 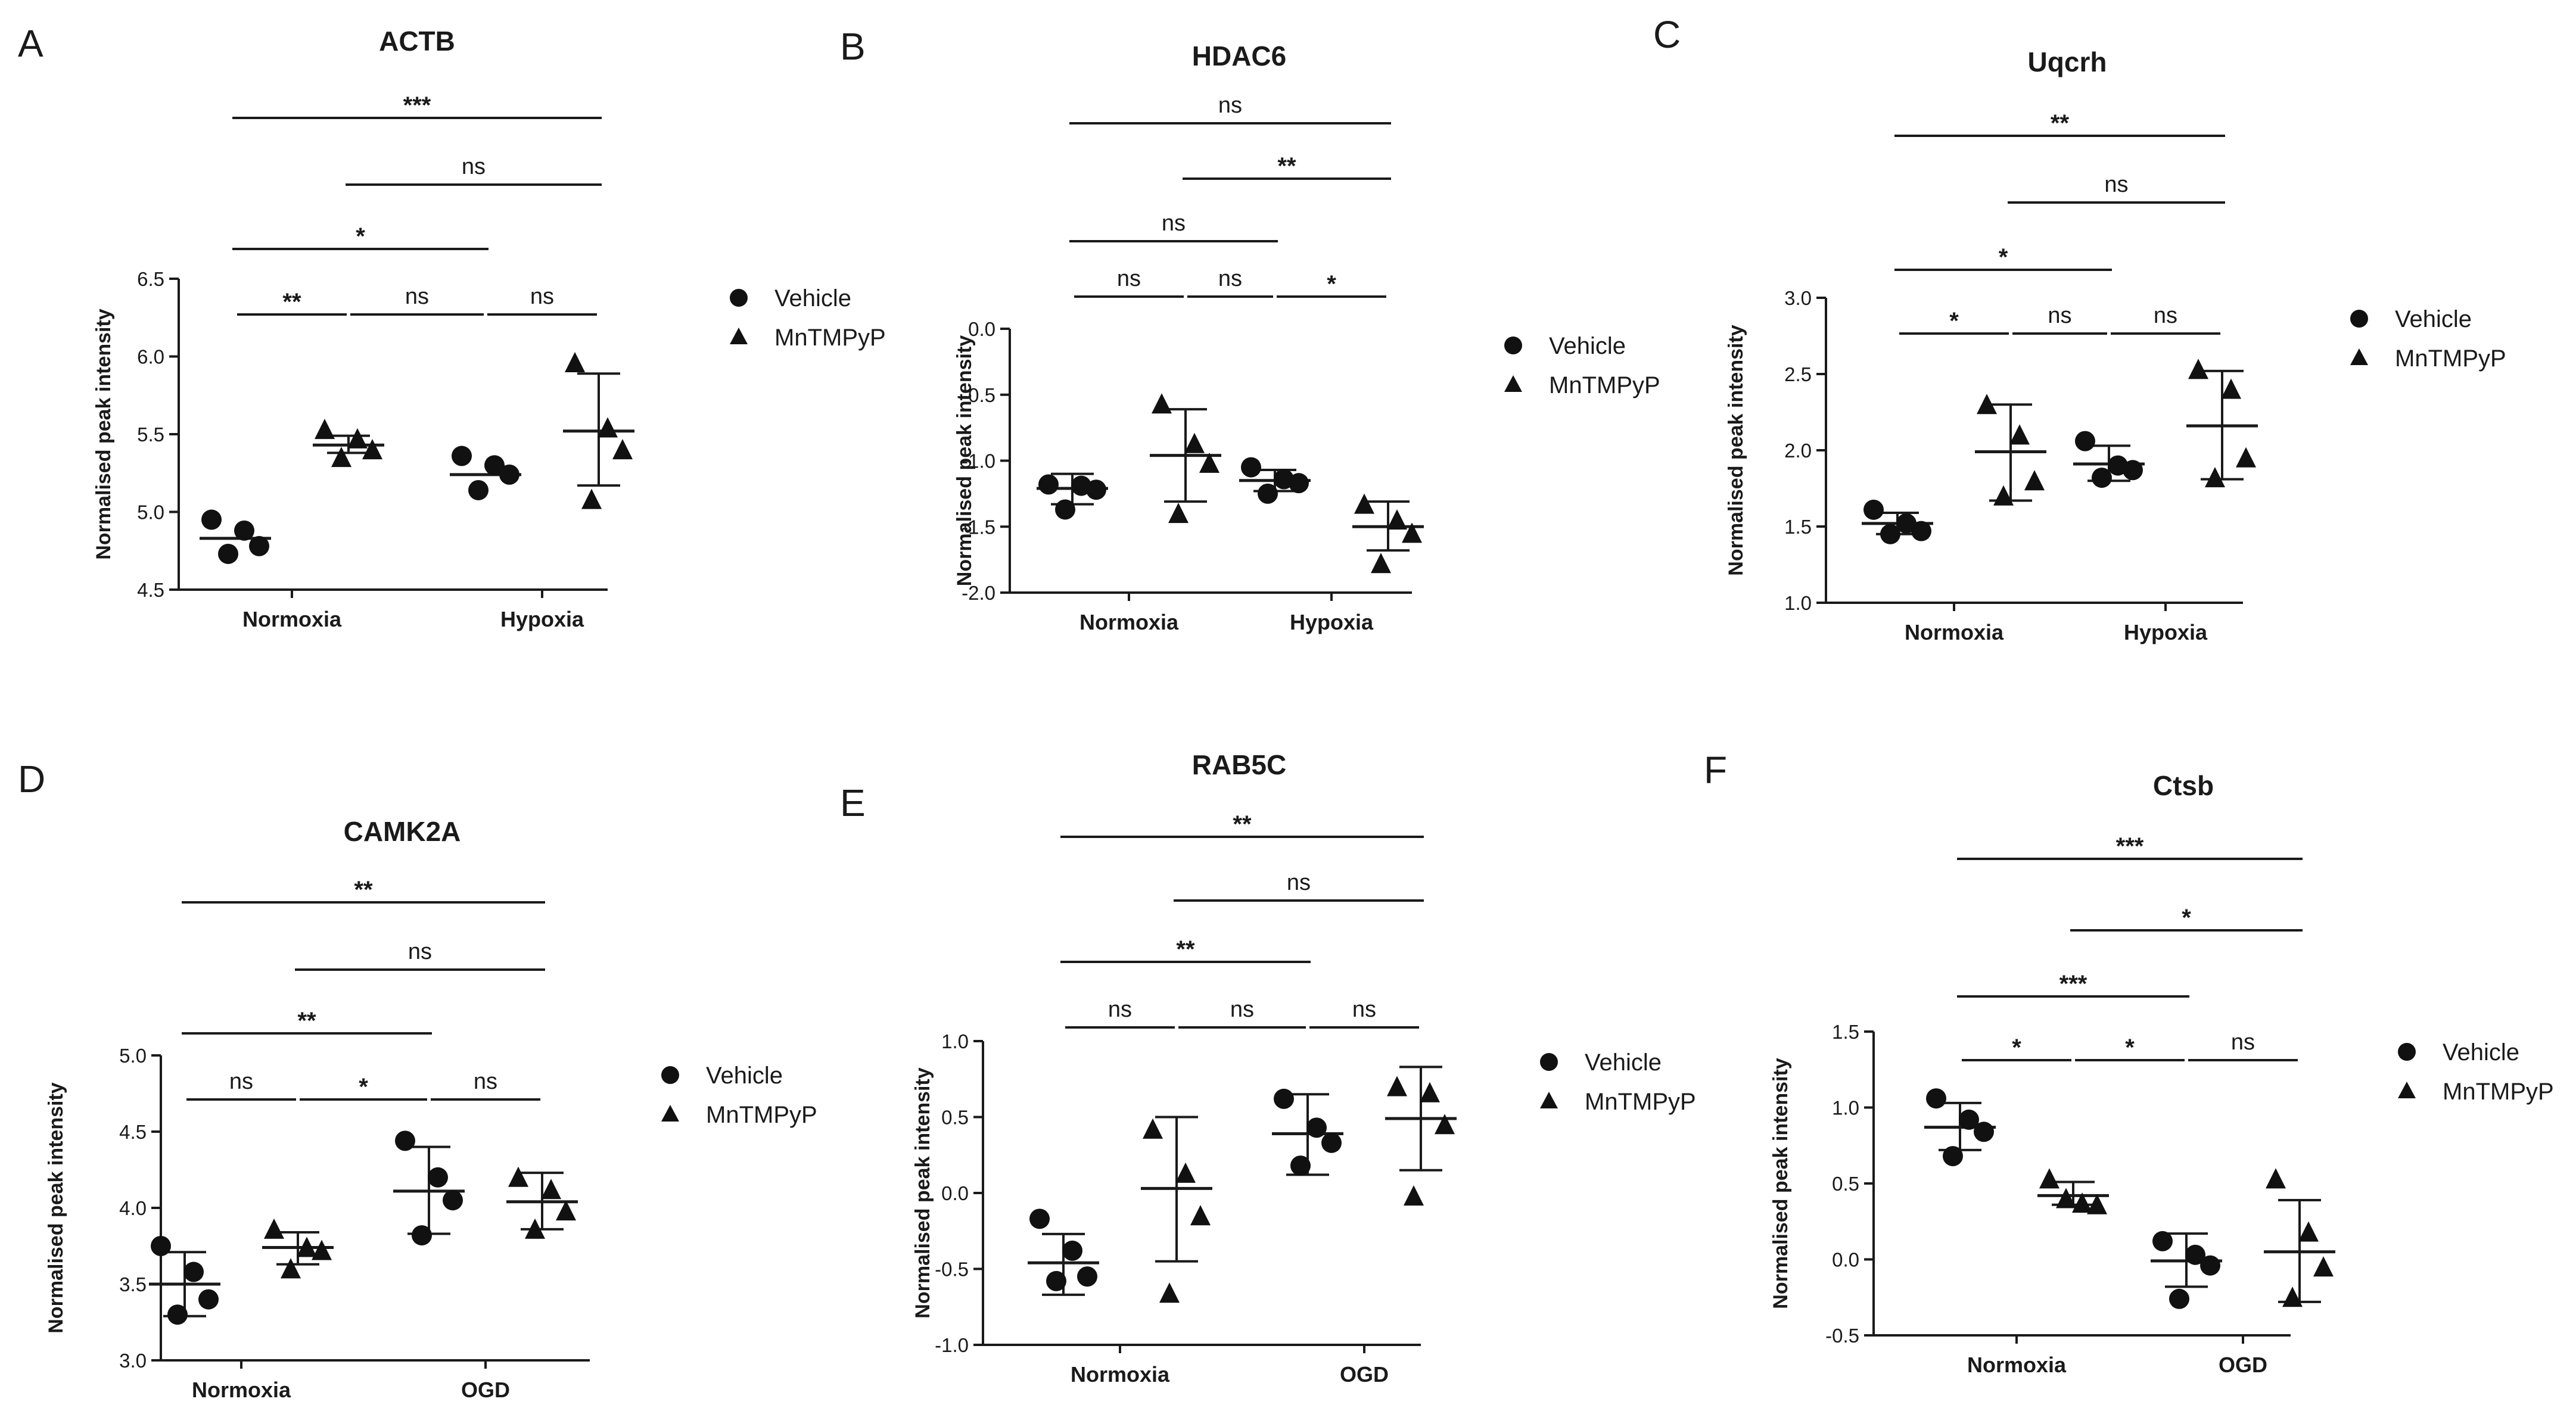 I want to click on y-tick-label: -0.5, so click(x=952, y=1270).